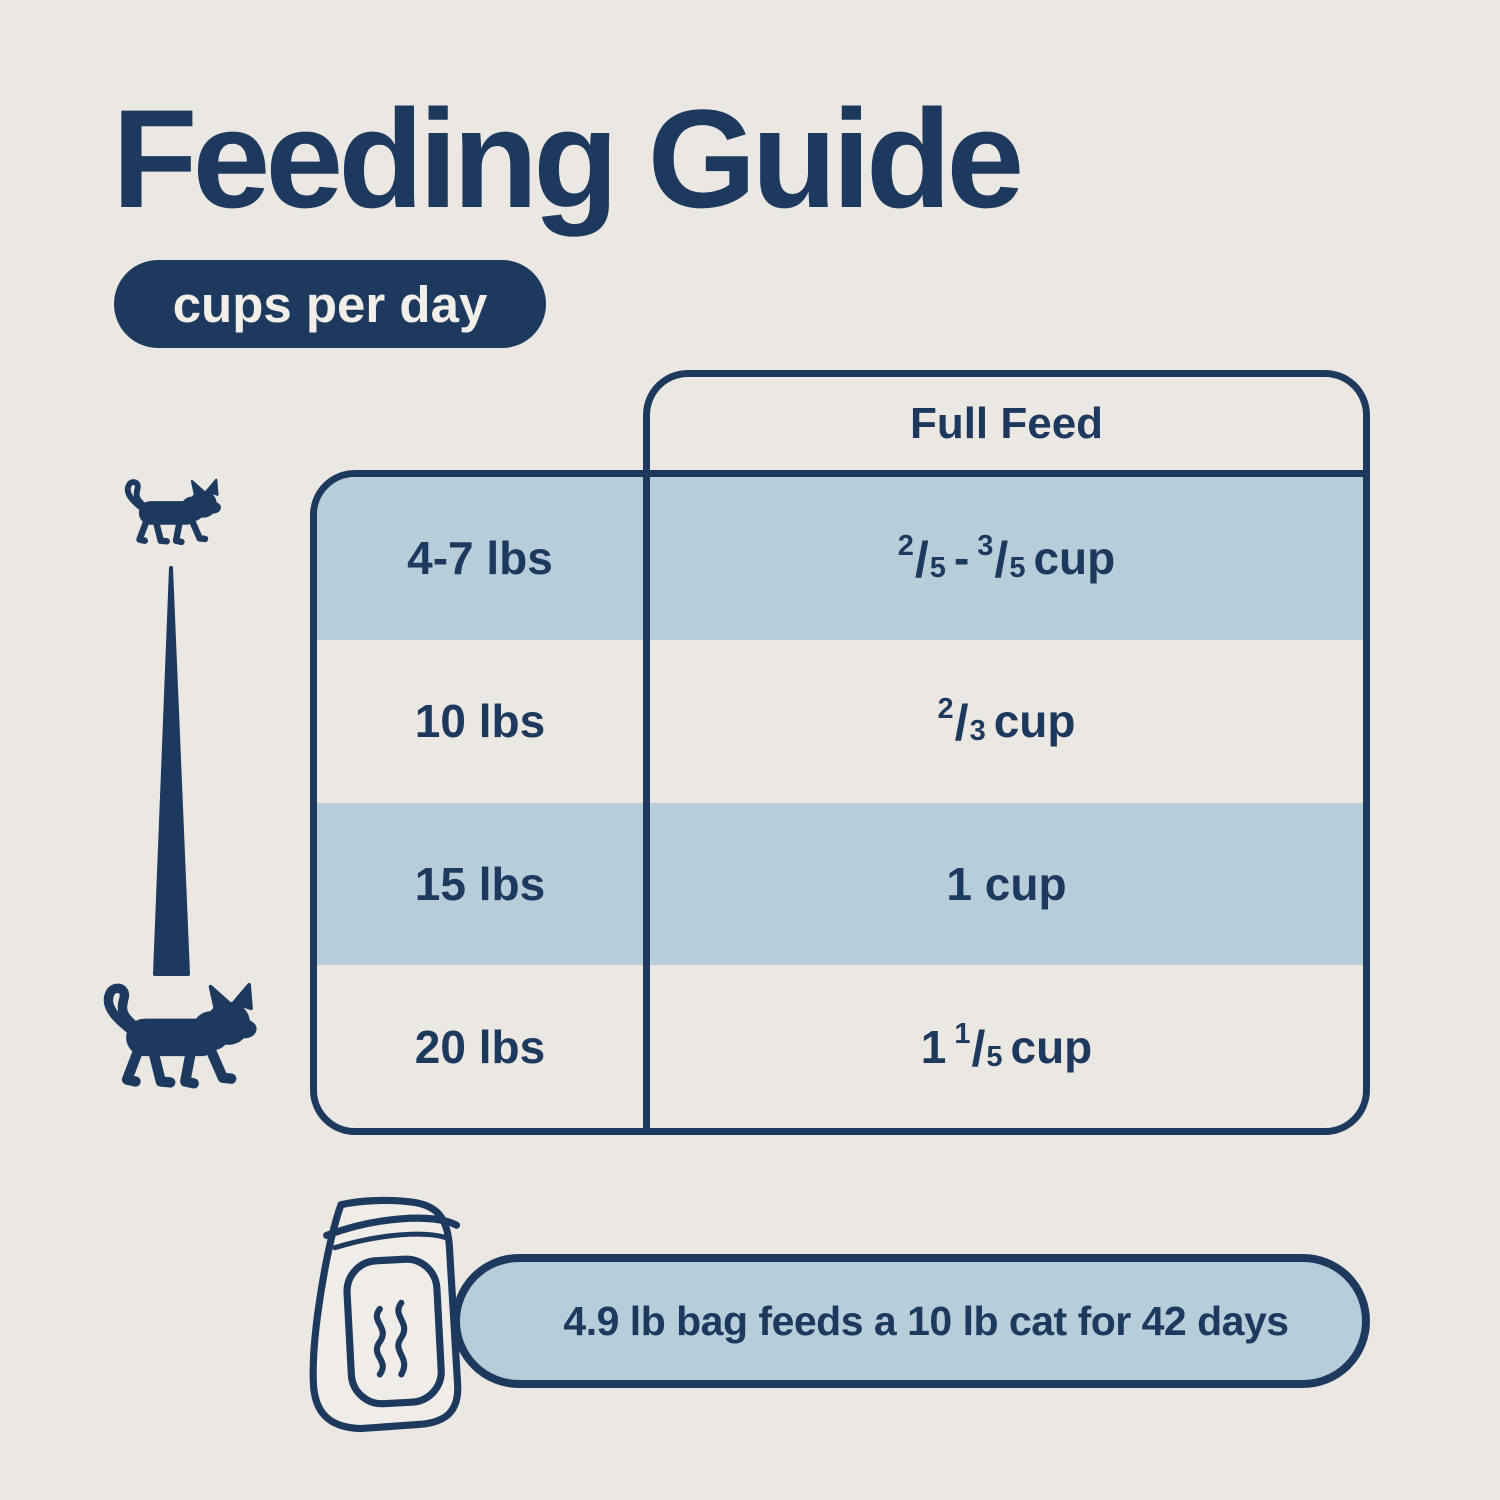 The image size is (1500, 1500). Describe the element at coordinates (978, 1047) in the screenshot. I see `fraction: 1/5` at that location.